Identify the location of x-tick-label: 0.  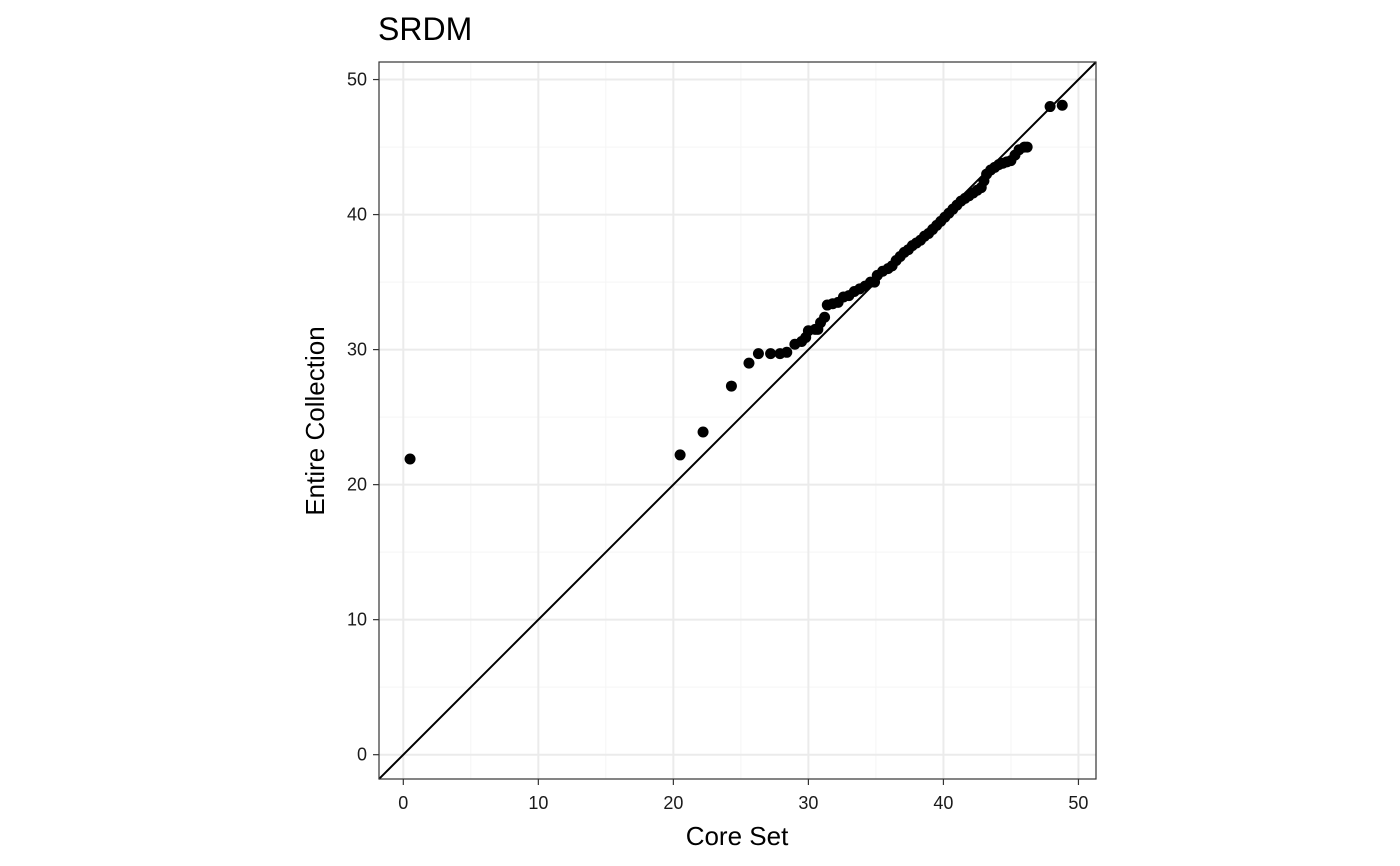
(403, 803).